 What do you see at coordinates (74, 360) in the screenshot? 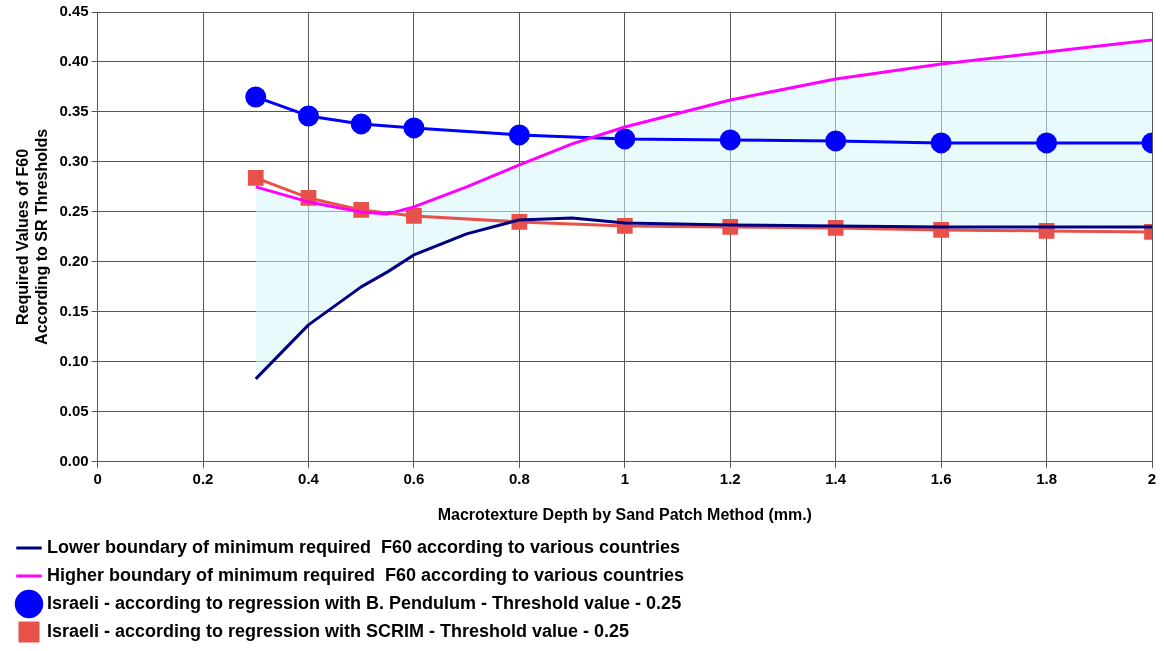
I see `y-tick-label: 0.10` at bounding box center [74, 360].